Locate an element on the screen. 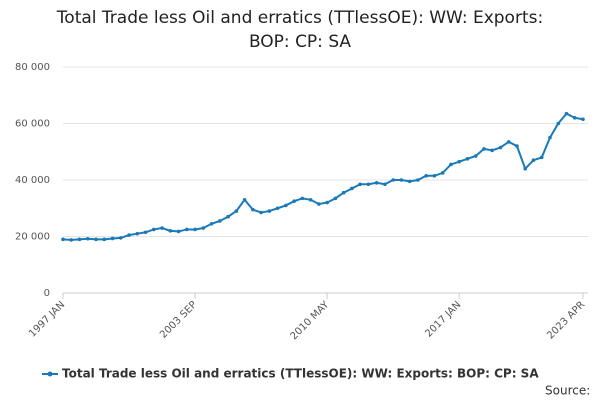 This screenshot has width=600, height=400. y-tick-label: 0 is located at coordinates (47, 293).